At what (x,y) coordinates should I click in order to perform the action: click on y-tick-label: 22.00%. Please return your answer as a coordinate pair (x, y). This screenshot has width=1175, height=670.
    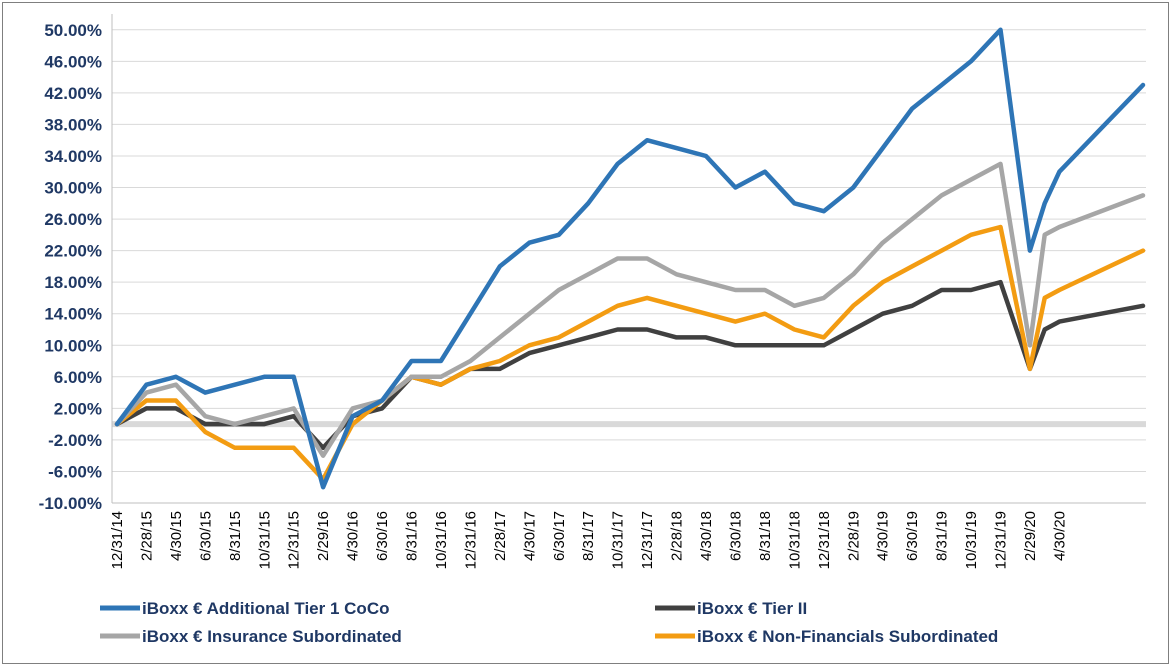
    Looking at the image, I should click on (73, 251).